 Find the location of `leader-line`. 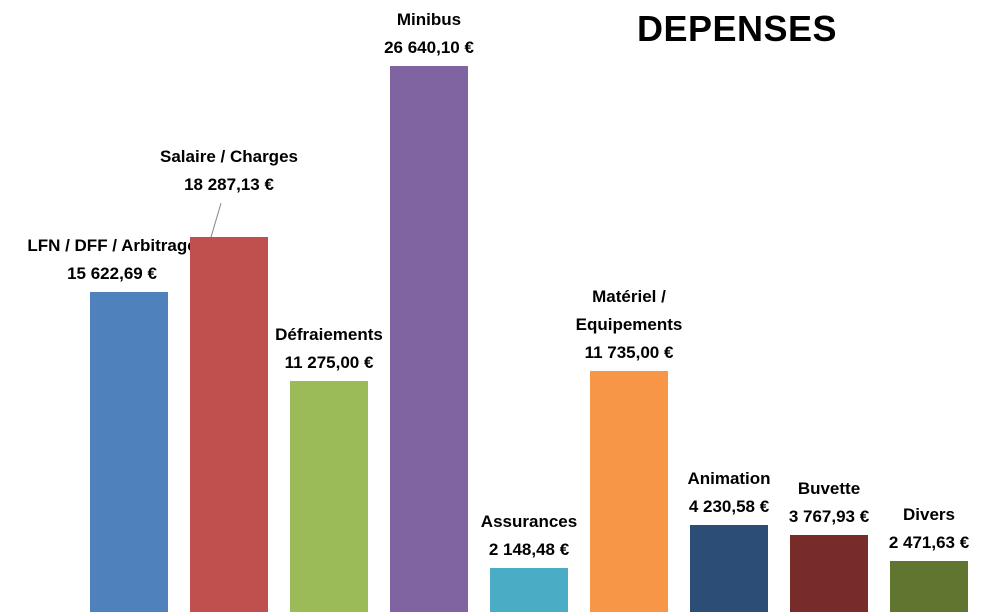

leader-line is located at coordinates (216, 220).